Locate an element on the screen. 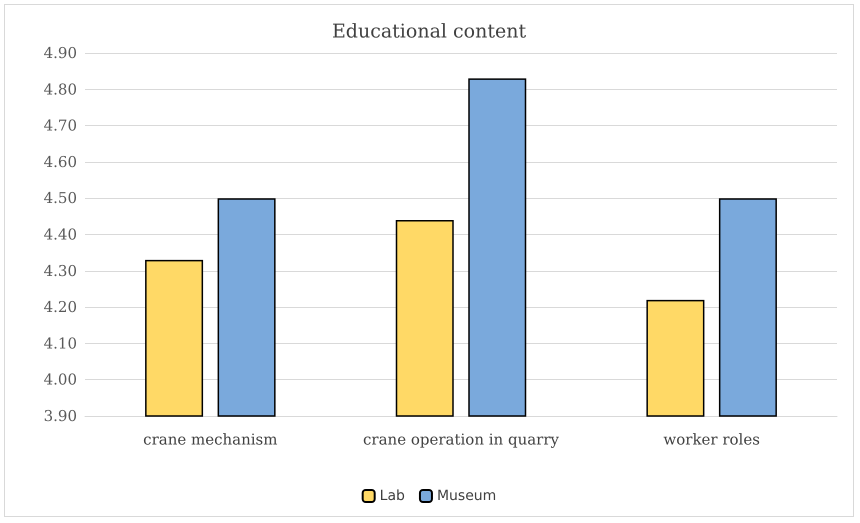 Image resolution: width=860 pixels, height=523 pixels. y-tick-label: 4.20 is located at coordinates (60, 307).